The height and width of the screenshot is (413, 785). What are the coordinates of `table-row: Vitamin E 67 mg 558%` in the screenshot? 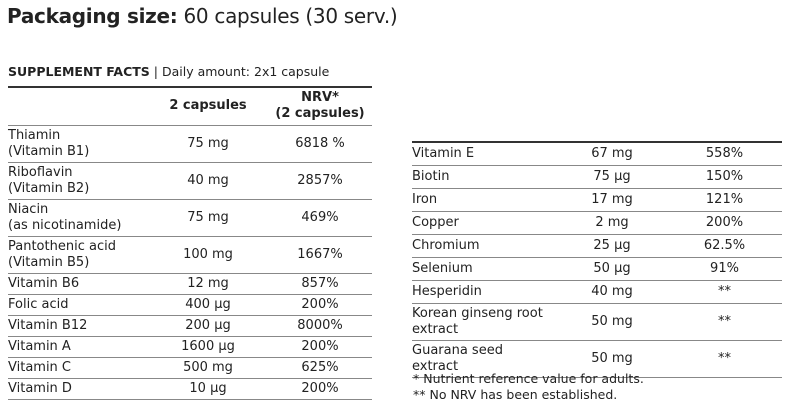 It's located at (597, 154).